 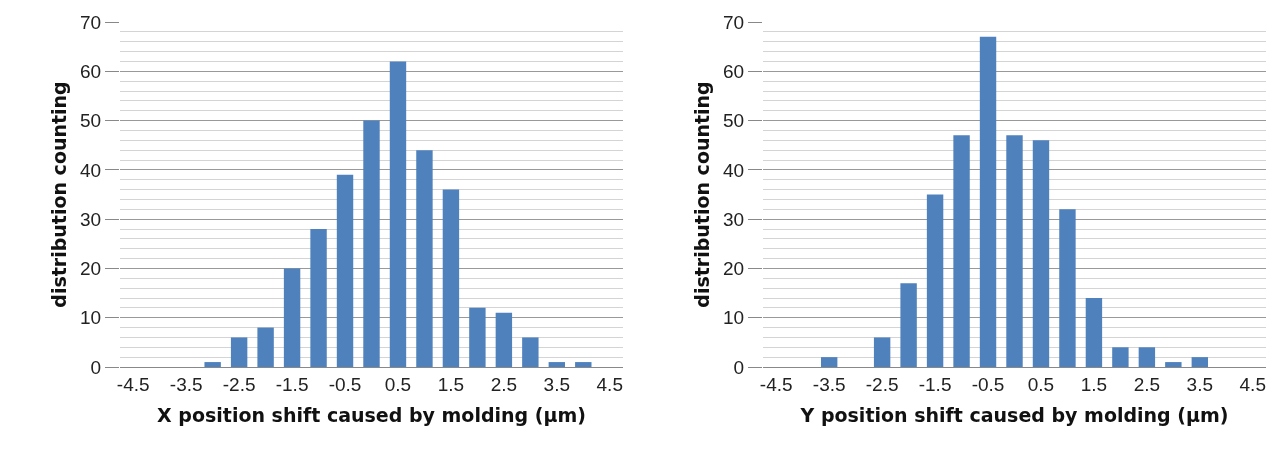 What do you see at coordinates (371, 414) in the screenshot?
I see `x-axis-title: X position shift caused by molding (µm)` at bounding box center [371, 414].